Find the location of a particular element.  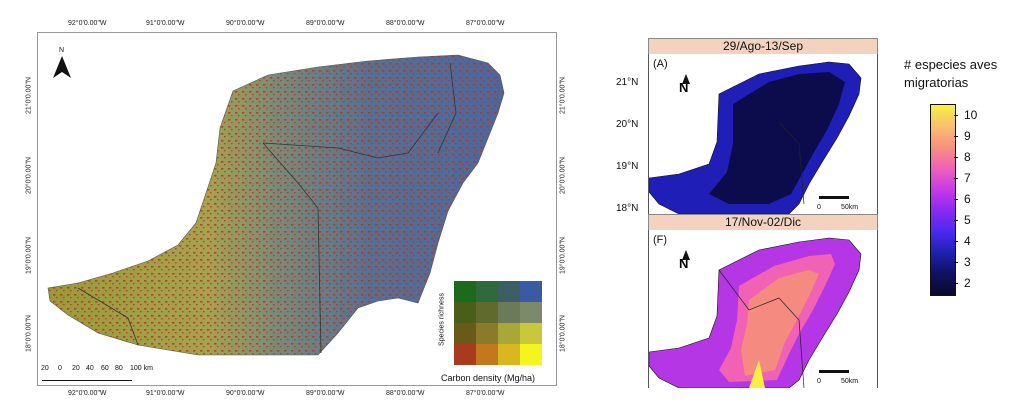

legend-tick-label: 4 is located at coordinates (967, 241).